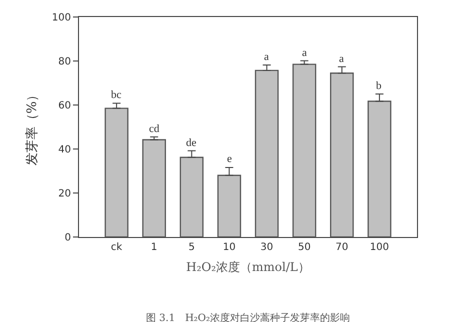 The width and height of the screenshot is (476, 322). What do you see at coordinates (116, 247) in the screenshot?
I see `x-tick-label: ck` at bounding box center [116, 247].